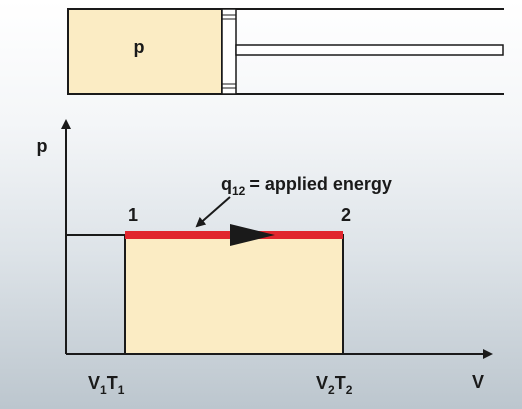 This screenshot has height=409, width=522. I want to click on piston-rod, so click(369, 50).